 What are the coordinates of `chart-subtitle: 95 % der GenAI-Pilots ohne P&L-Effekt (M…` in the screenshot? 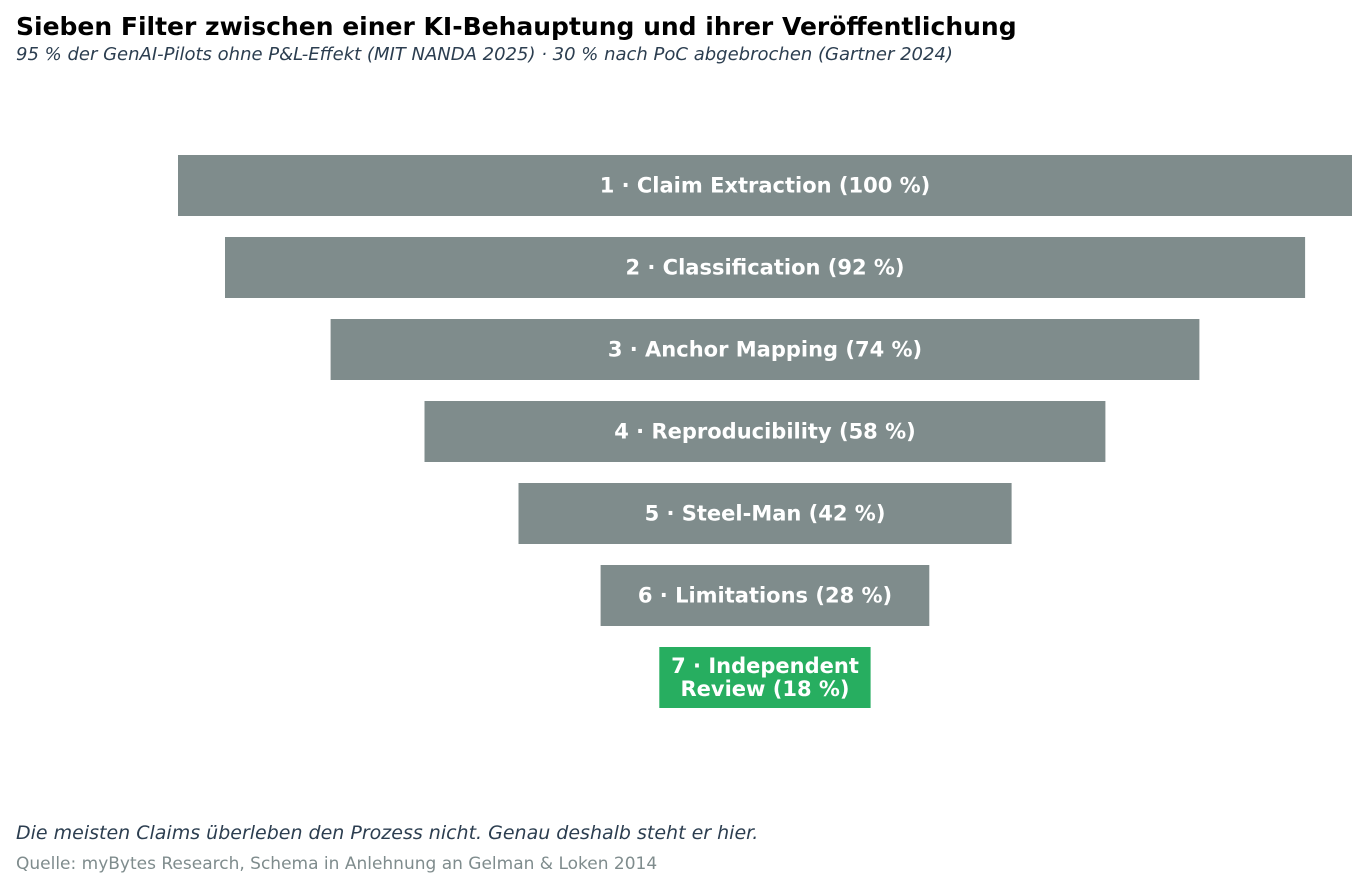 It's located at (484, 54).